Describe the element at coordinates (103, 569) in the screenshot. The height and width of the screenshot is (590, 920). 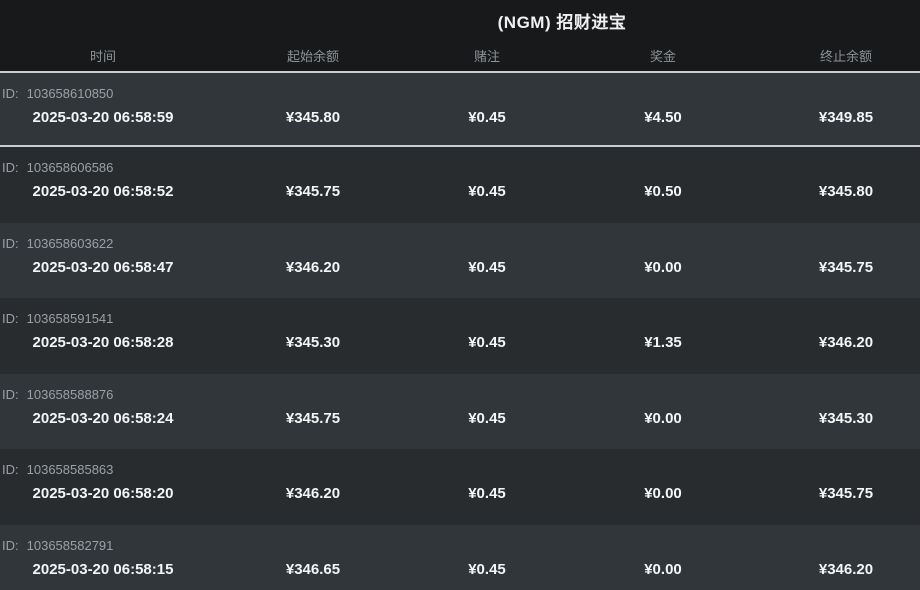
I see `row-time: 2025-03-20 06:58:15` at that location.